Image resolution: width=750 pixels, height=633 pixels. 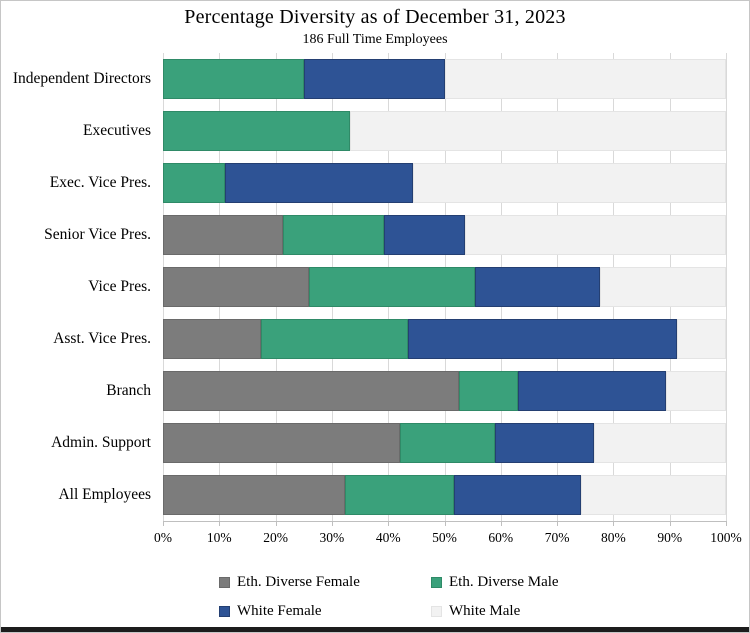 I want to click on x-axis-tick-label: 90%, so click(x=670, y=537).